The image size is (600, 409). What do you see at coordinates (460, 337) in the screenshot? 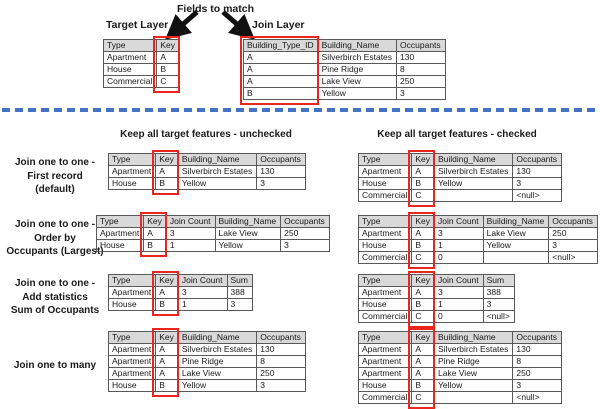
I see `table-header-row: Type Key Building_Name Occupants` at bounding box center [460, 337].